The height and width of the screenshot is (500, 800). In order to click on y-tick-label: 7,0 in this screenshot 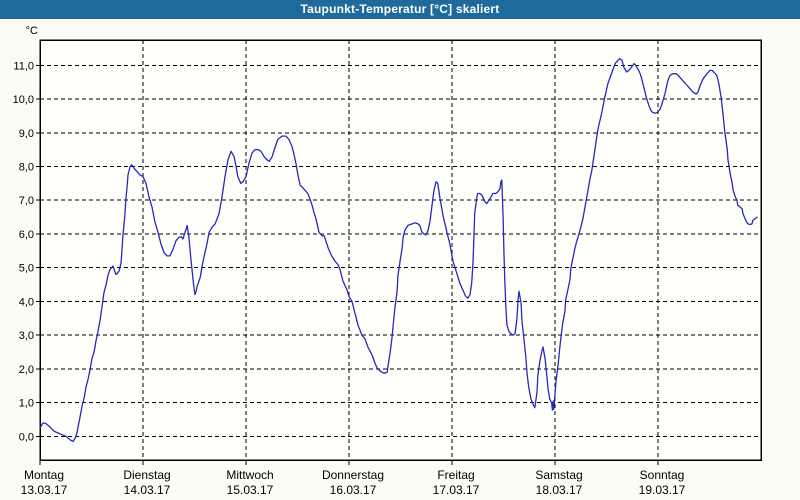, I will do `click(26, 201)`.